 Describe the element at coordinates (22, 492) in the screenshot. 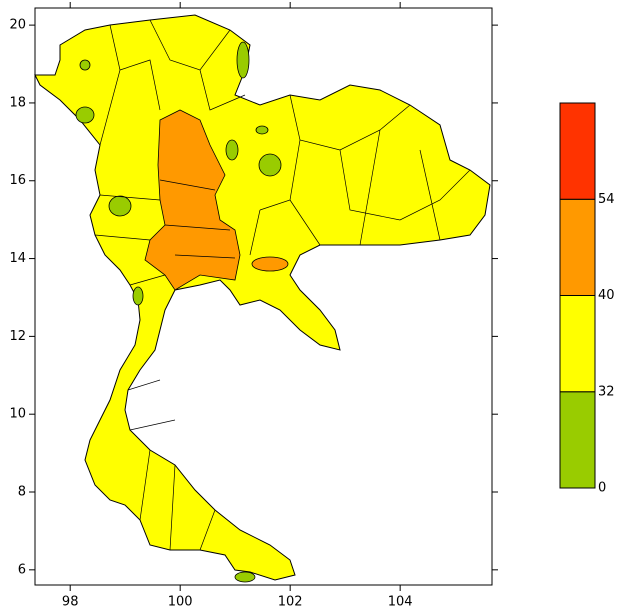

I see `y-tick-label: 8` at that location.